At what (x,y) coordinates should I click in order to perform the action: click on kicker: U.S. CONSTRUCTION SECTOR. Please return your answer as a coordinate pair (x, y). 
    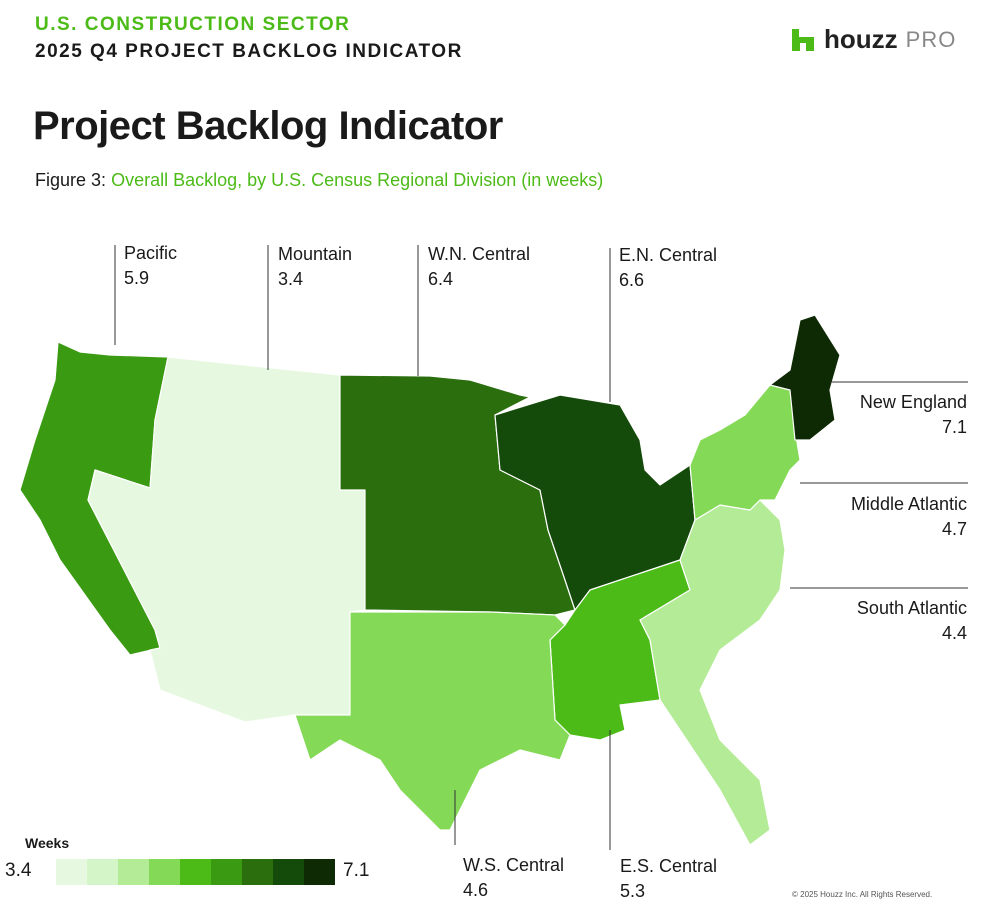
    Looking at the image, I should click on (193, 24).